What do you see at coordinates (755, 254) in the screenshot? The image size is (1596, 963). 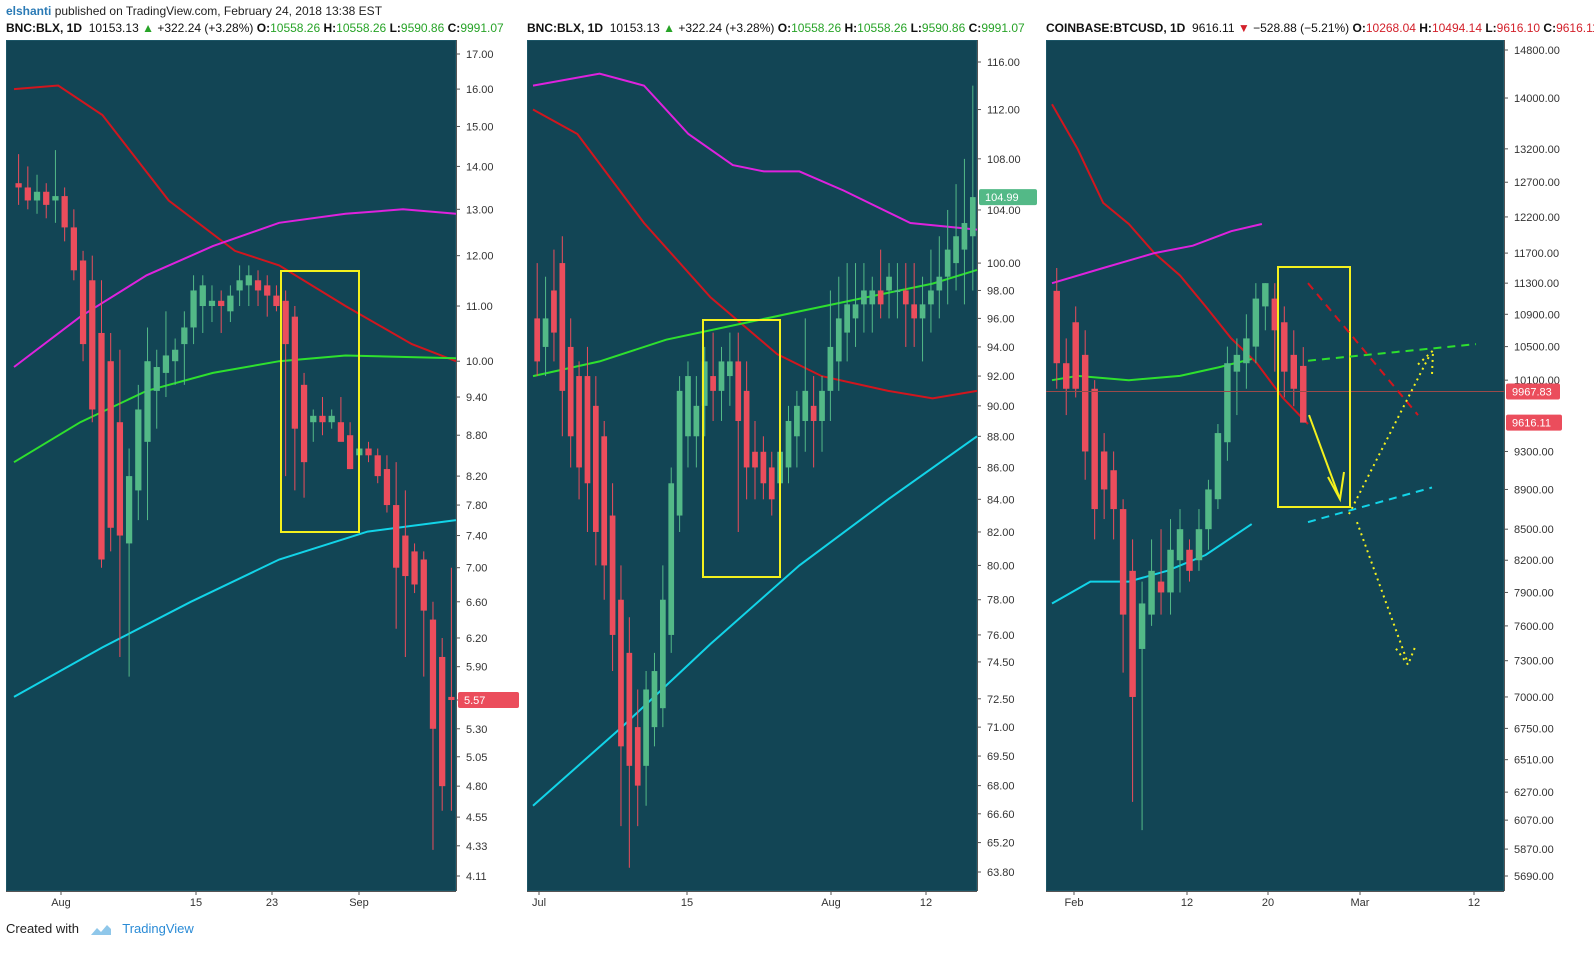 I see `moving-average-red` at bounding box center [755, 254].